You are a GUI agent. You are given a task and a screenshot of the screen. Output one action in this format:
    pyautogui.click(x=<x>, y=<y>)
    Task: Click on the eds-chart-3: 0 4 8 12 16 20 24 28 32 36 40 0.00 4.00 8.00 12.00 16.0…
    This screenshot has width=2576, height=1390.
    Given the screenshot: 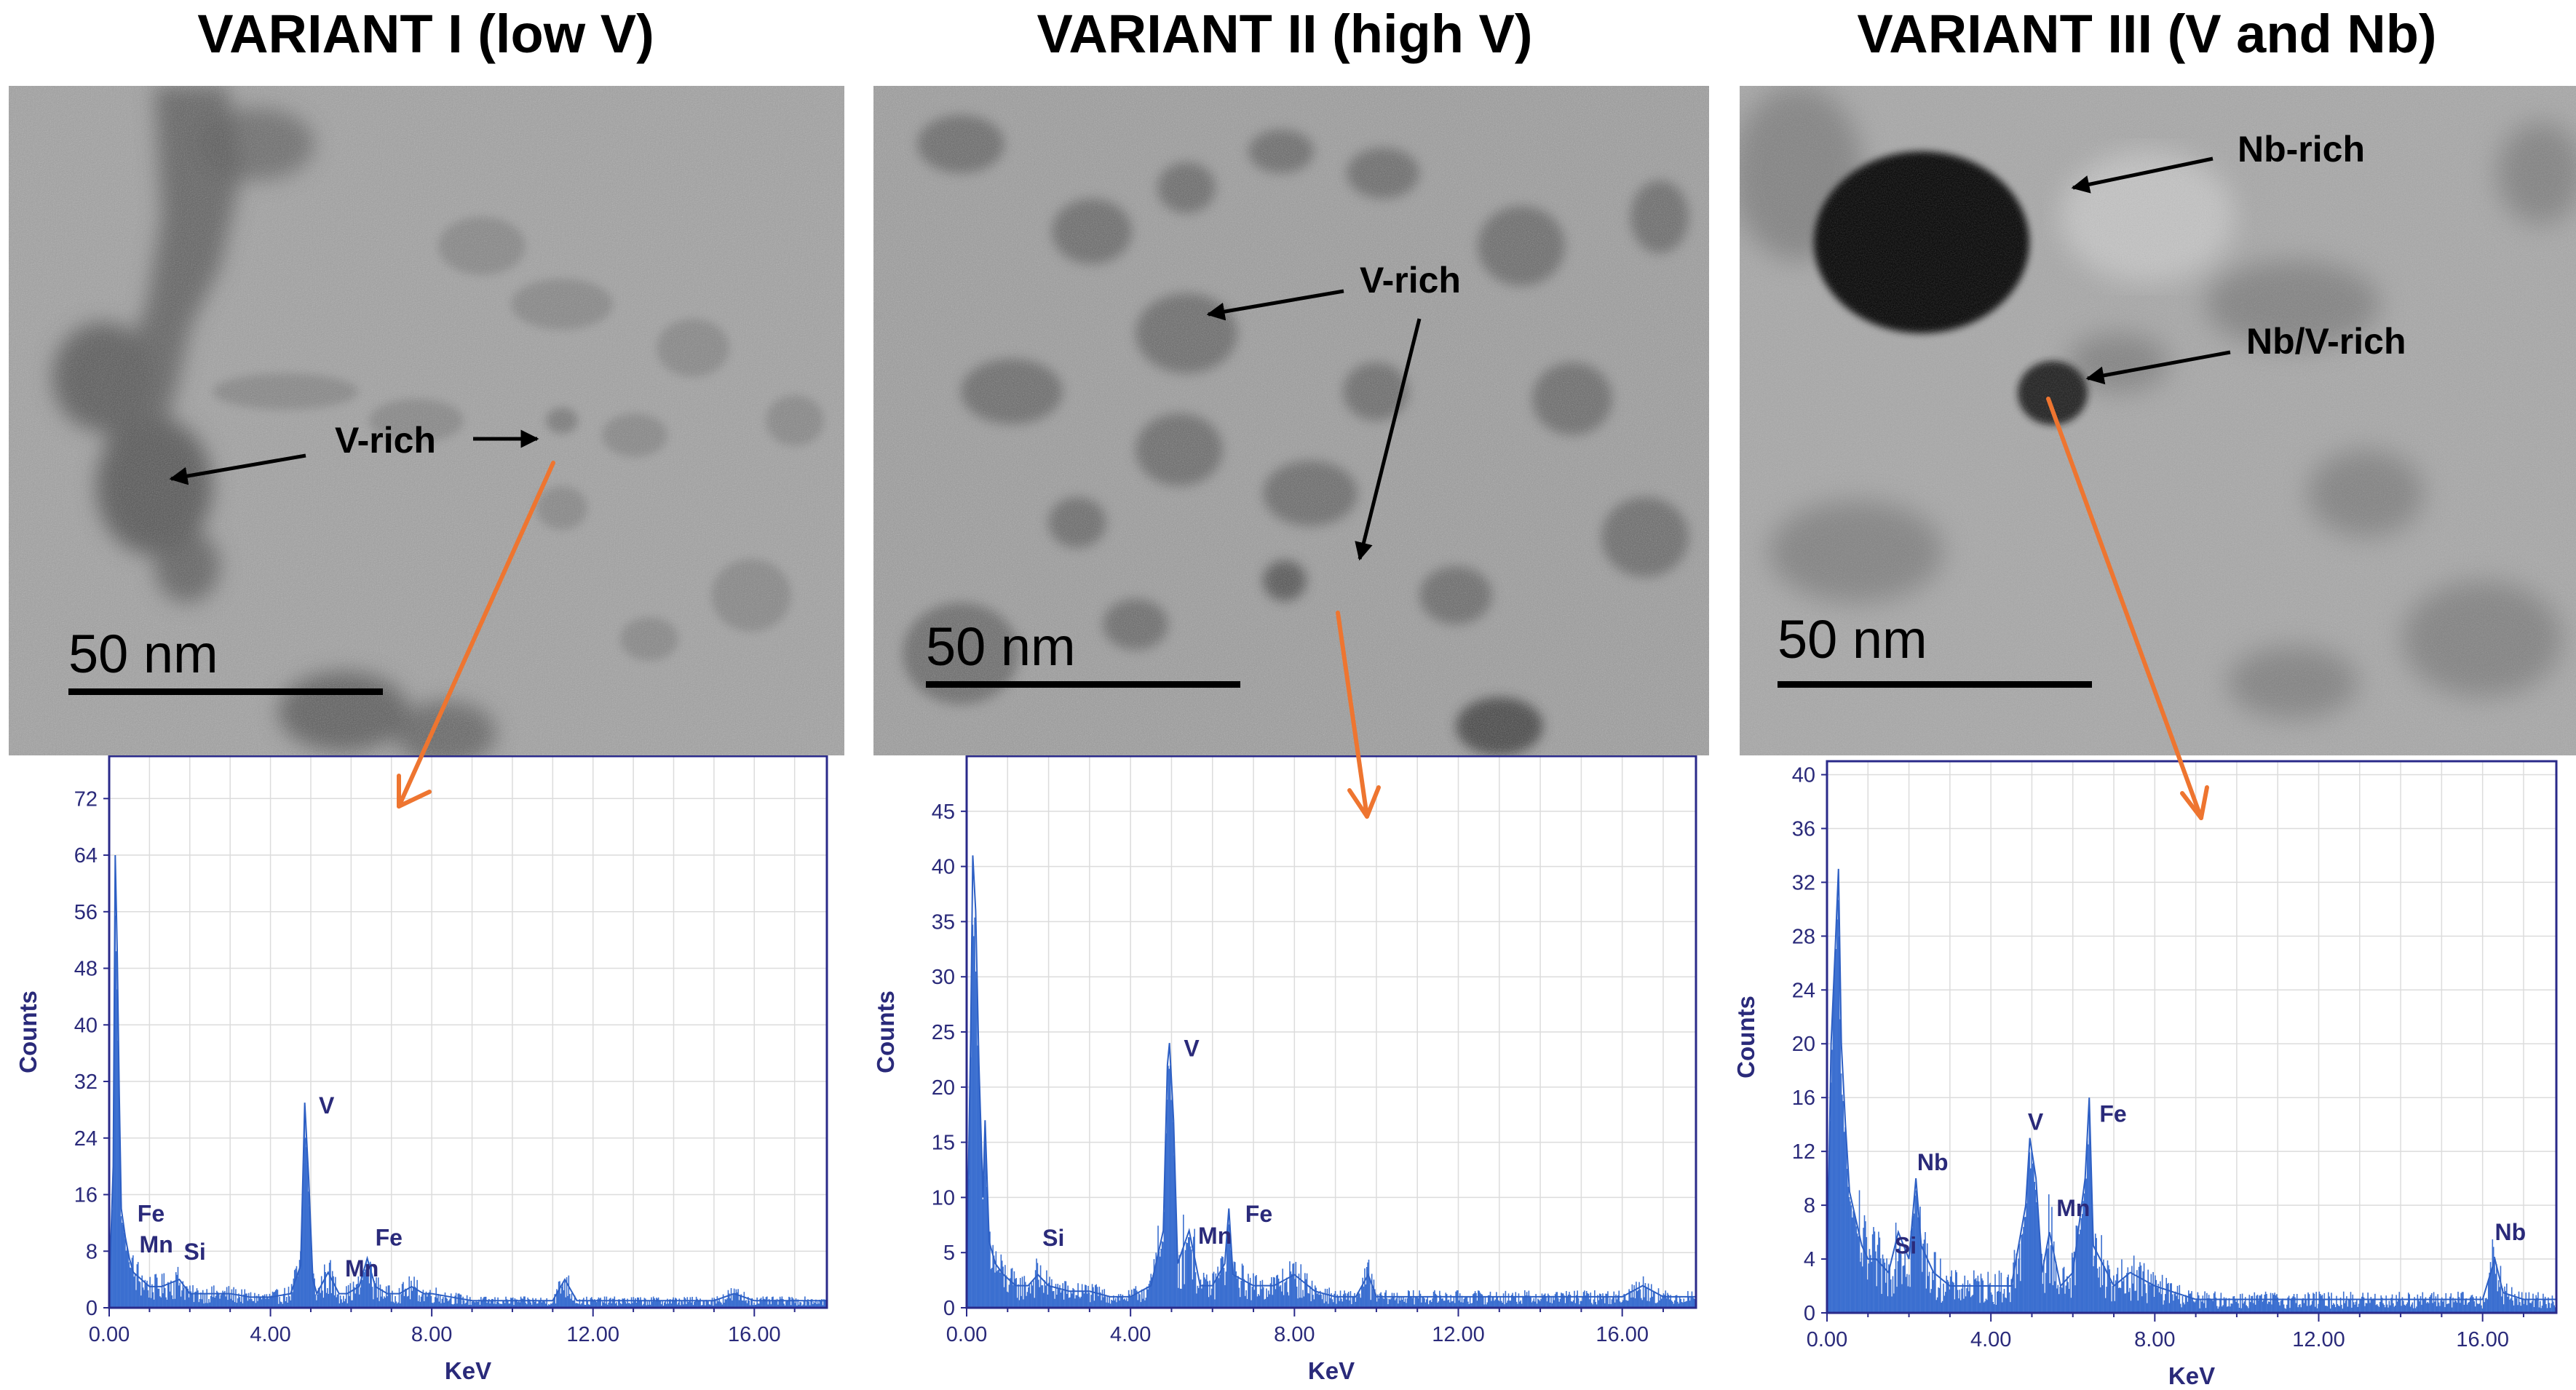 What is the action you would take?
    pyautogui.click(x=2145, y=1074)
    